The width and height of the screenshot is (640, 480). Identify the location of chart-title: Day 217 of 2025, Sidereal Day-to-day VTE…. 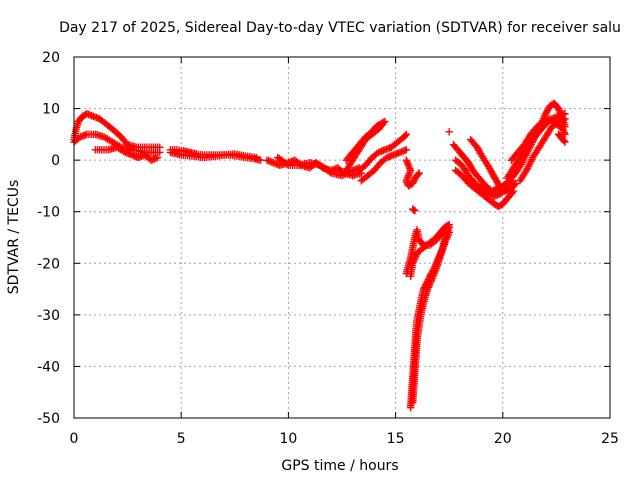
(340, 28).